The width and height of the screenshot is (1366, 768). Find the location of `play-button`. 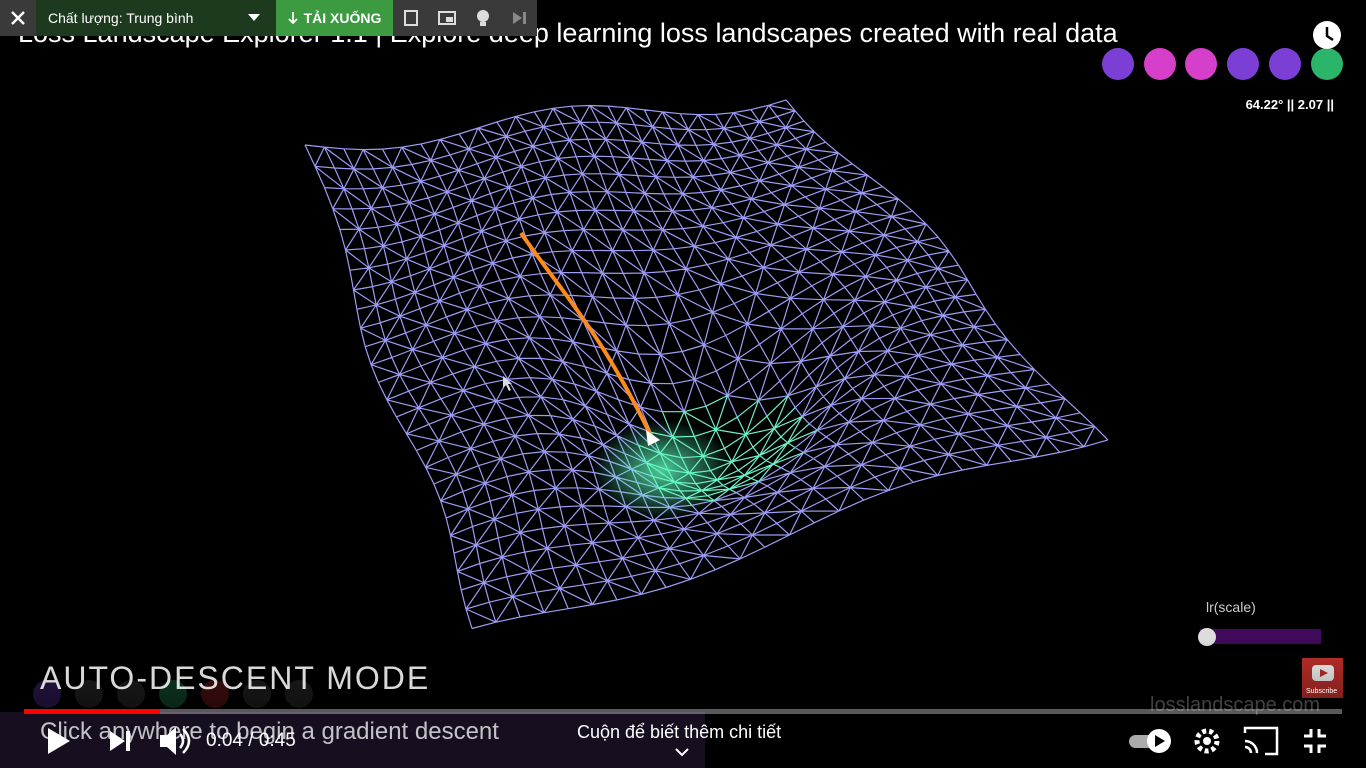

play-button is located at coordinates (59, 741).